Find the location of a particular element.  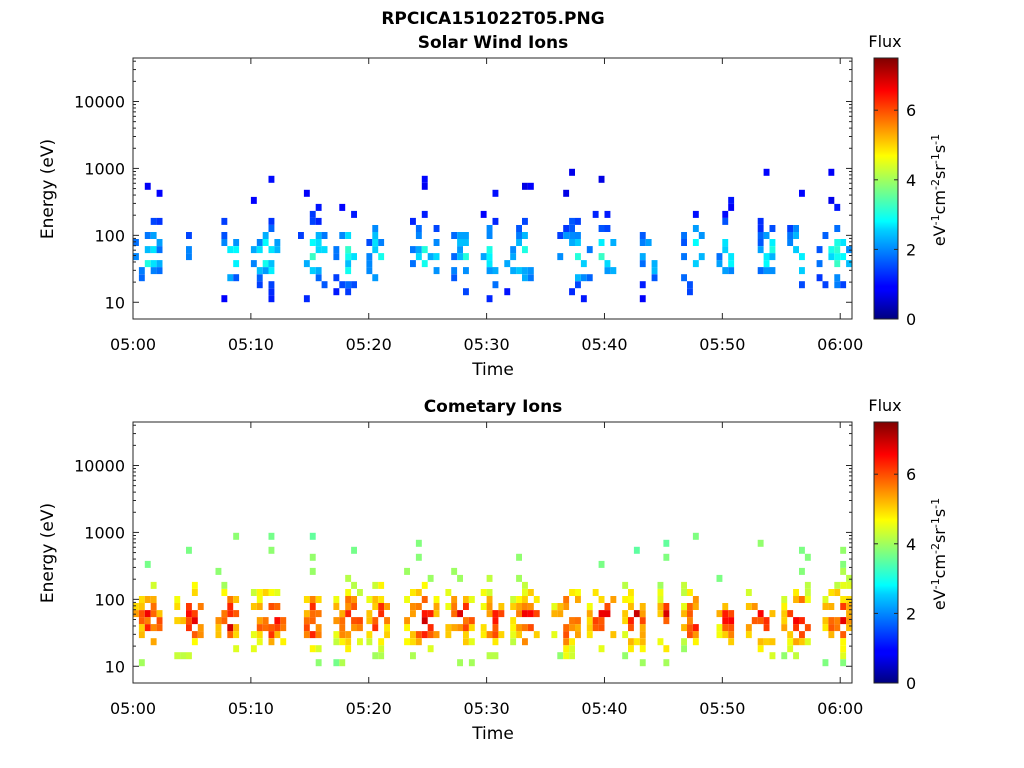

colorbar-label: Flux is located at coordinates (884, 41).